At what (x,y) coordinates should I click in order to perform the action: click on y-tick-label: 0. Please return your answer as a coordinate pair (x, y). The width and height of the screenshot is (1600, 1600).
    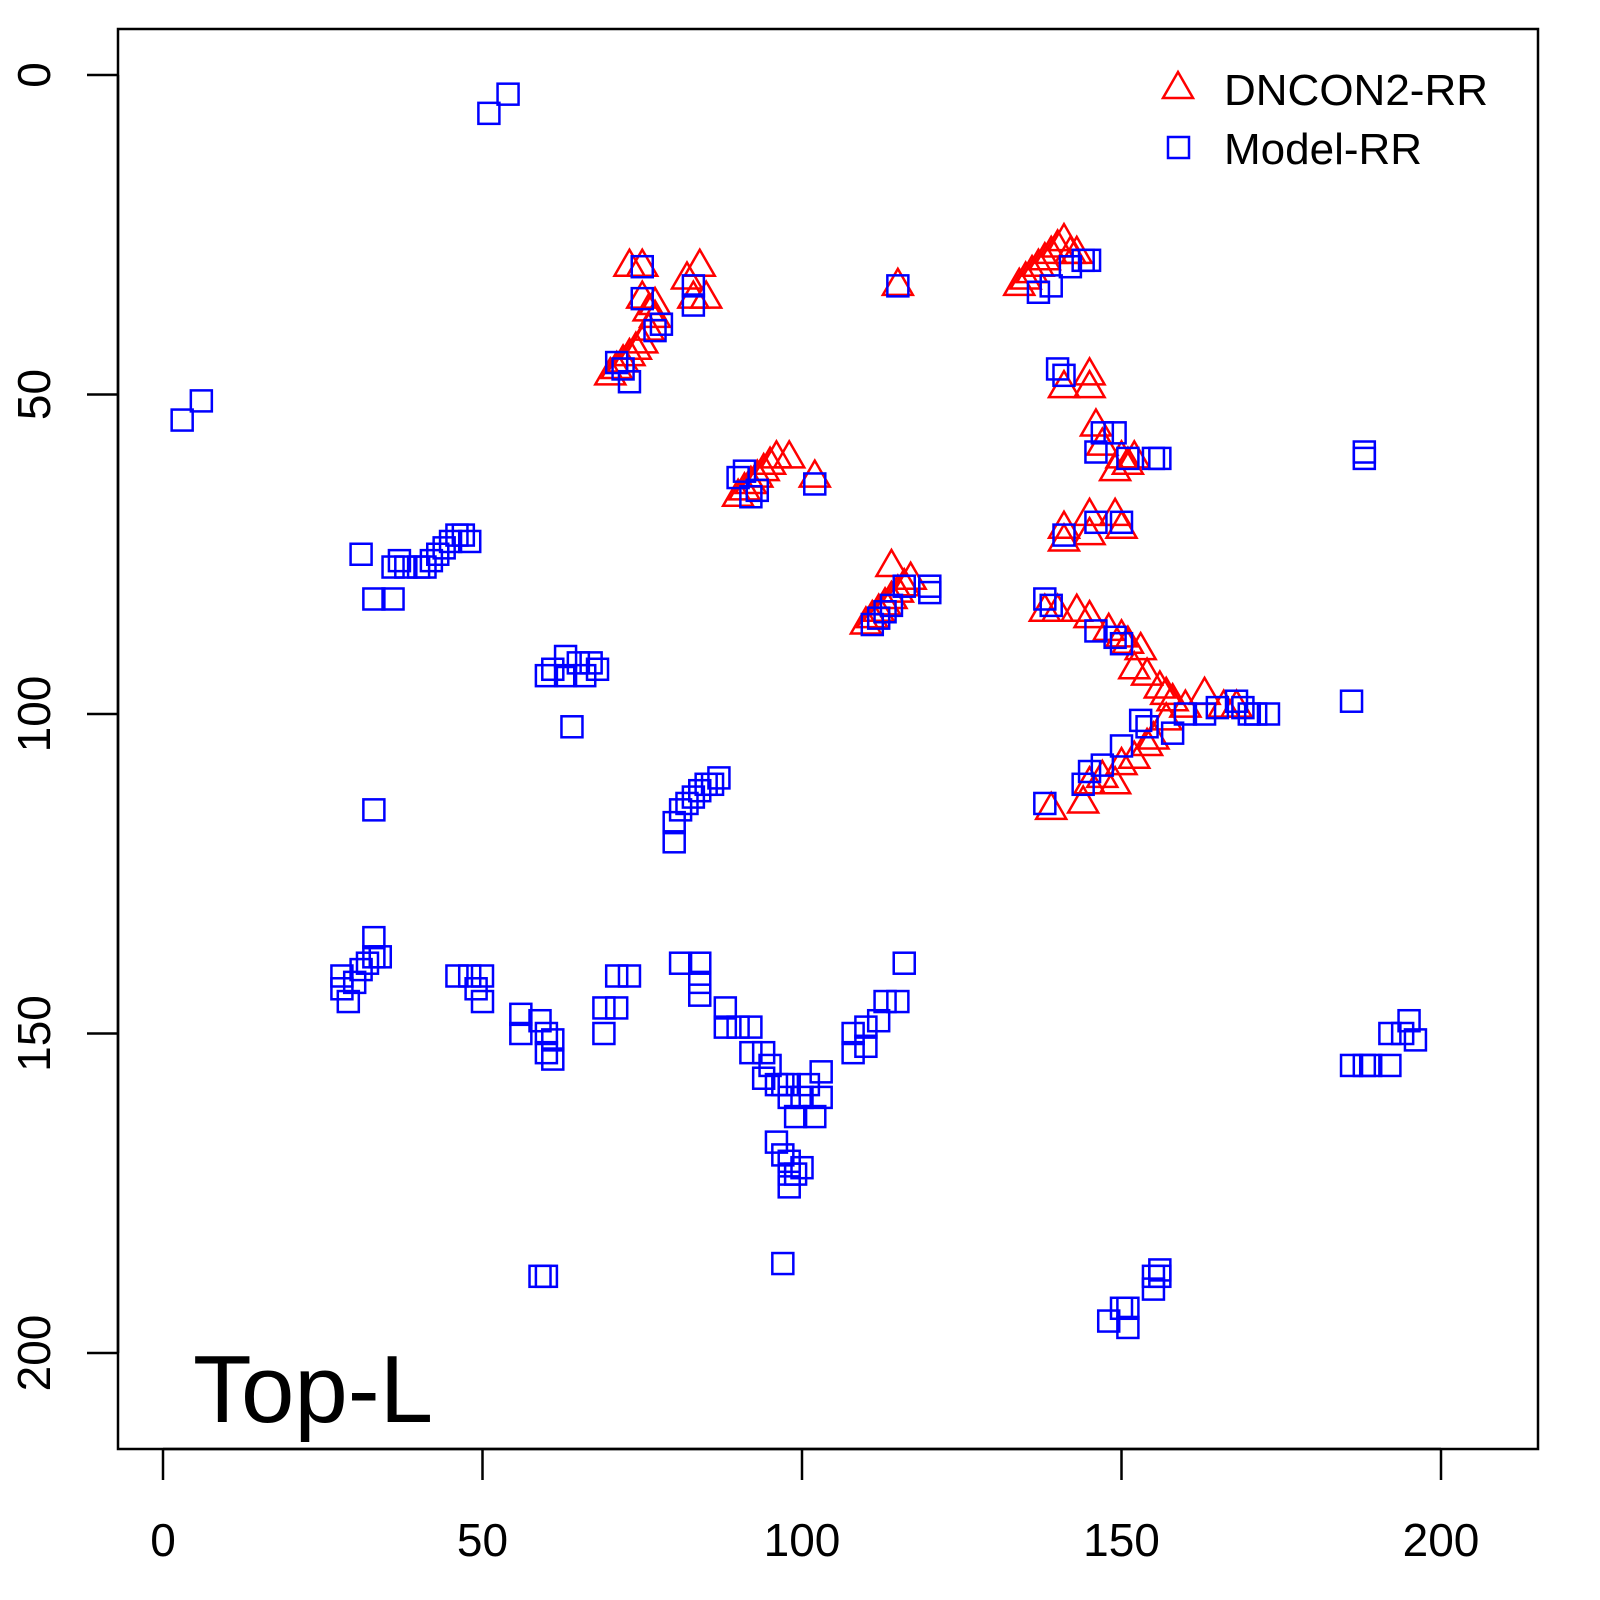
    Looking at the image, I should click on (34, 75).